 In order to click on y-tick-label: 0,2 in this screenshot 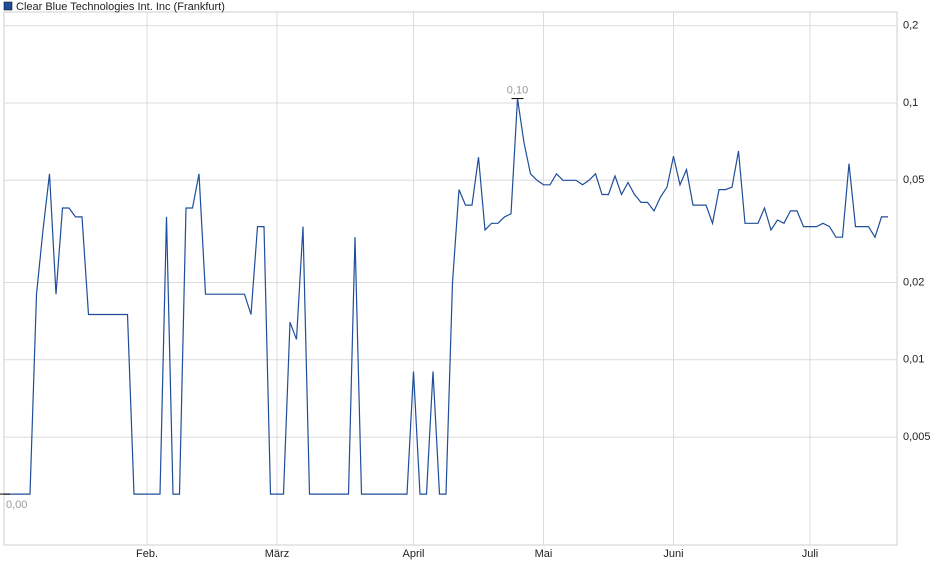, I will do `click(910, 26)`.